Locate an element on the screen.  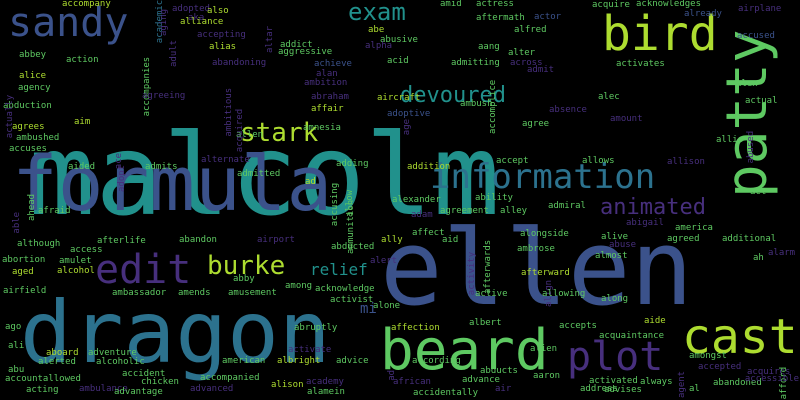
cloud-word: adult is located at coordinates (174, 53).